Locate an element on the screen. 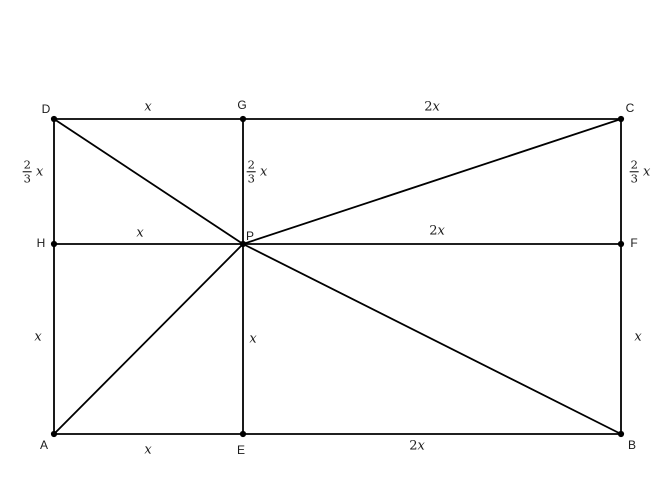 This screenshot has width=671, height=501. point-H is located at coordinates (54, 244).